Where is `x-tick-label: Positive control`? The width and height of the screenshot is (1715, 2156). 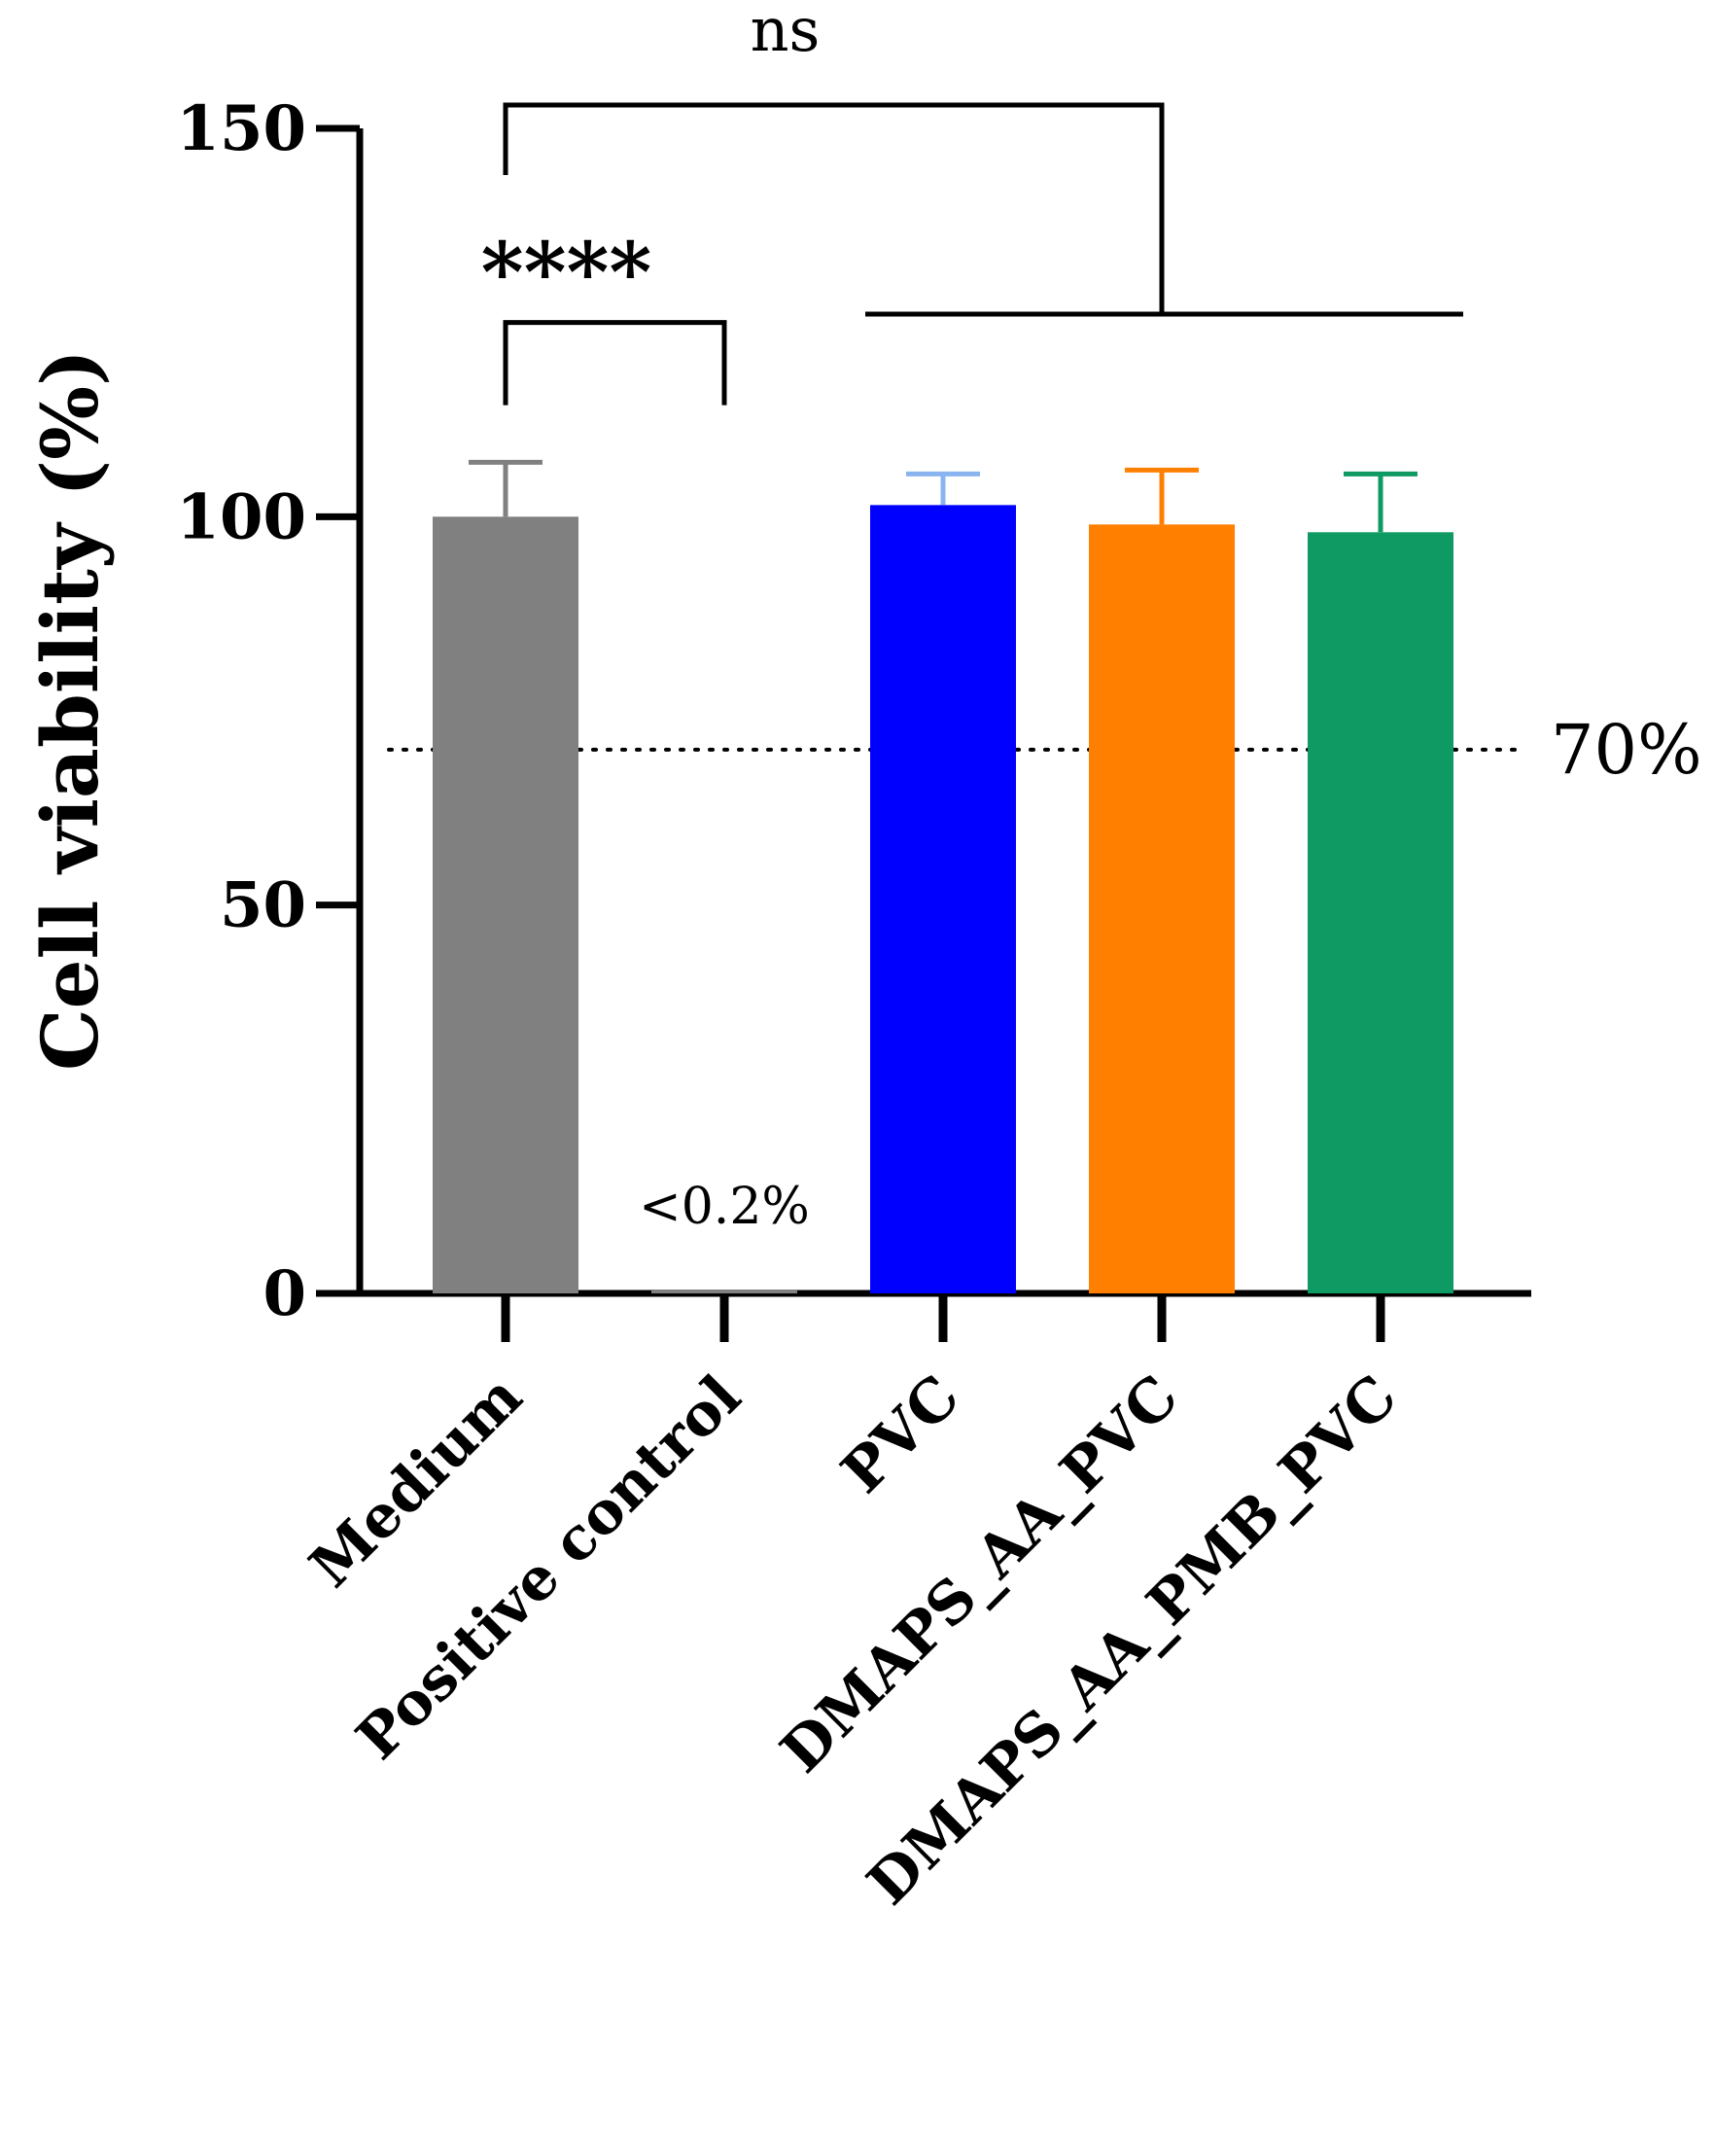
x-tick-label: Positive control is located at coordinates (549, 1567).